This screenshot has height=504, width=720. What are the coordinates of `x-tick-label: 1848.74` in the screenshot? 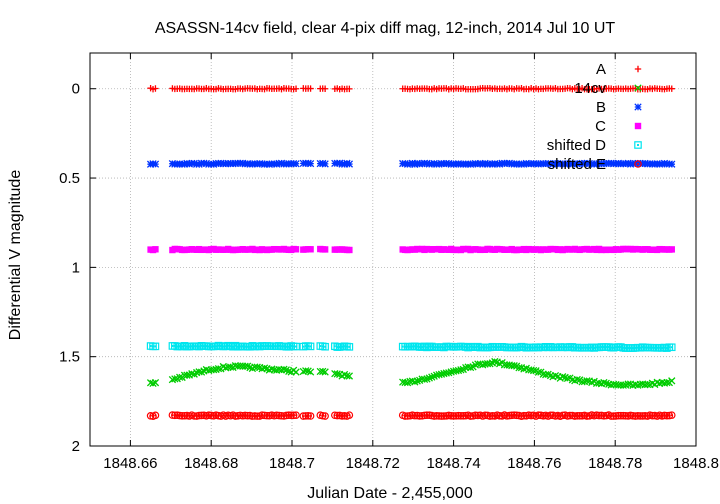 It's located at (453, 463).